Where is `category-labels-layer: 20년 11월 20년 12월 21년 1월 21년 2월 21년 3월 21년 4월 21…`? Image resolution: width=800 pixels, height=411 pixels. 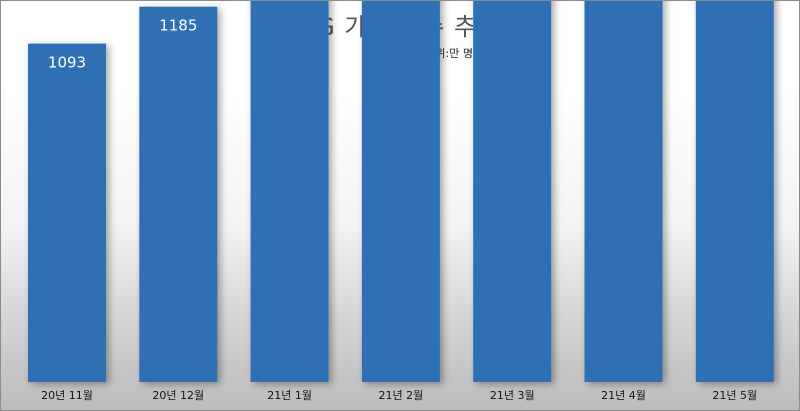
category-labels-layer: 20년 11월 20년 12월 21년 1월 21년 2월 21년 3월 21년 4월 21… is located at coordinates (399, 395).